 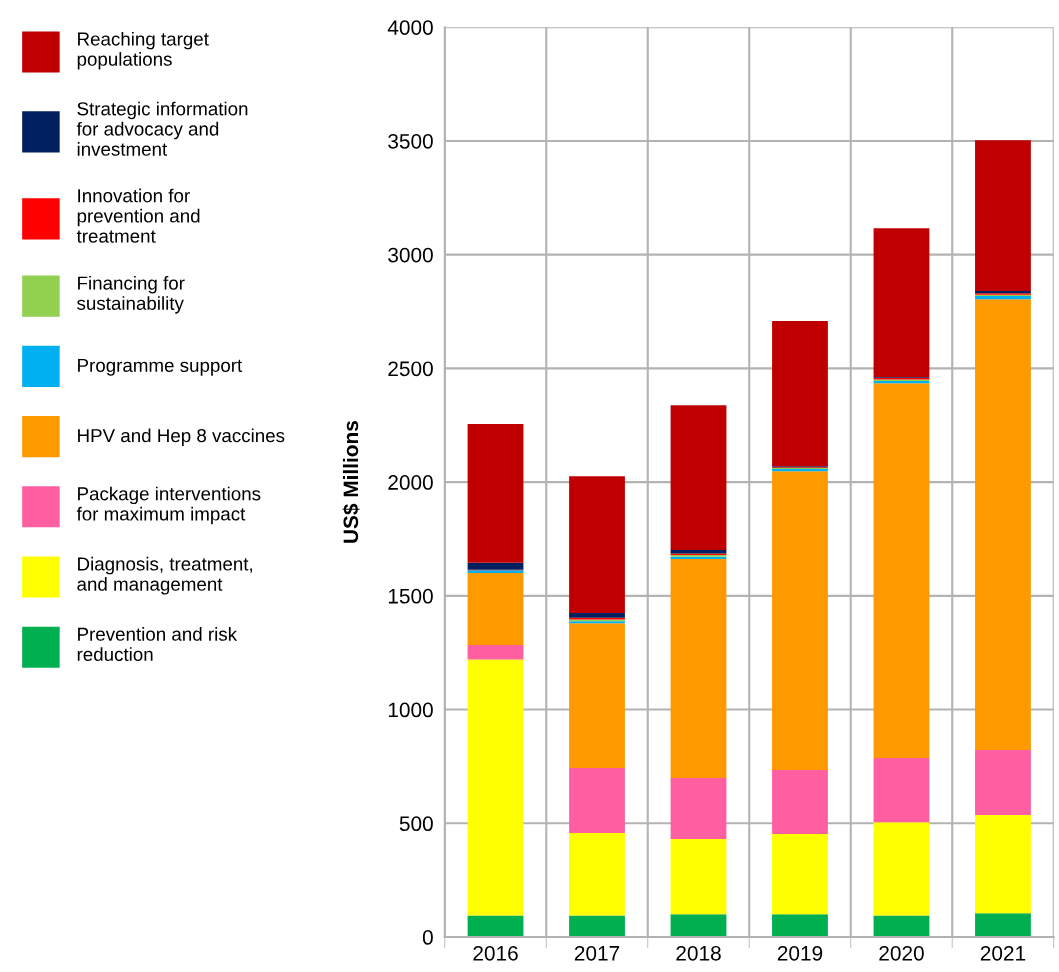 I want to click on x-tick-label: 2021, so click(x=1003, y=953).